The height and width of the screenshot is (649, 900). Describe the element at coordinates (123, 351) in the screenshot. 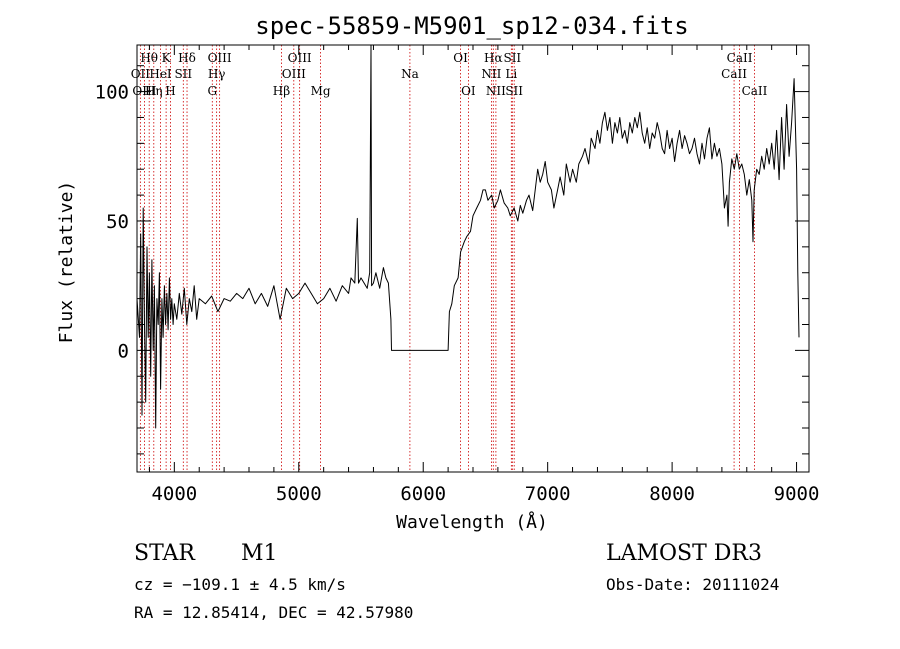

I see `y-tick-label-0: 0` at that location.